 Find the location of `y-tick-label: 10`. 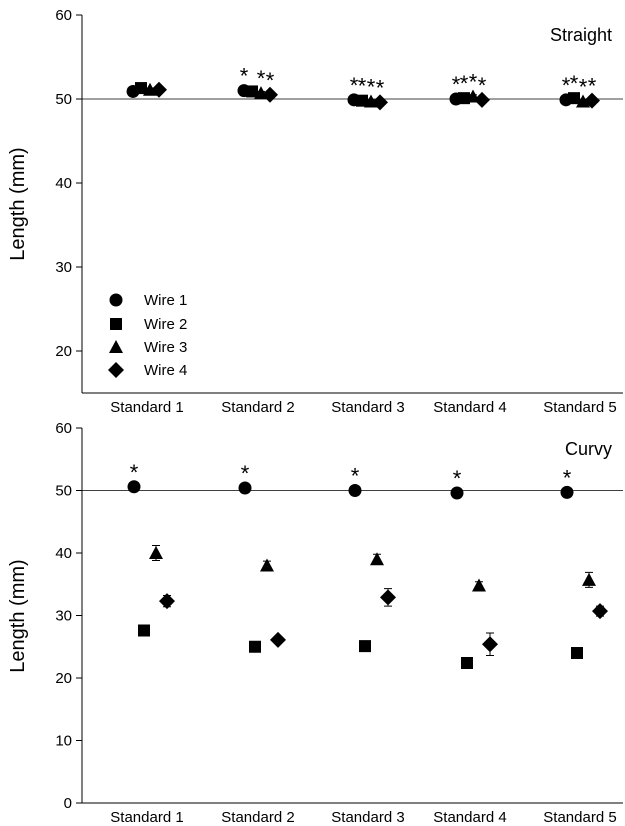

y-tick-label: 10 is located at coordinates (63, 741).